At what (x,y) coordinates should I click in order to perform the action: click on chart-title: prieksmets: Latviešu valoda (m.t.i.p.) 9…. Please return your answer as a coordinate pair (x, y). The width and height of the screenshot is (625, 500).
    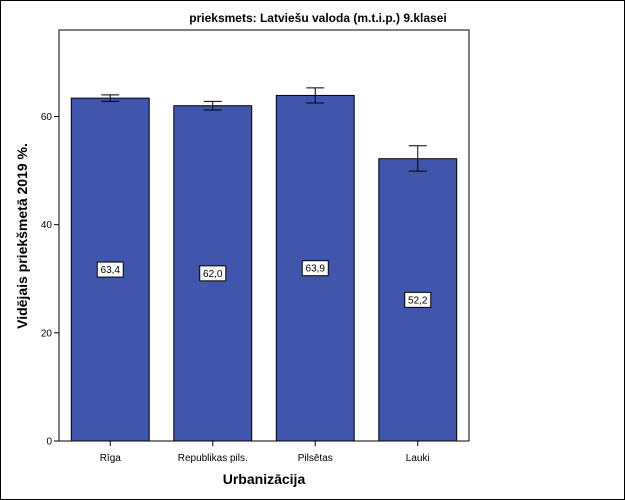
    Looking at the image, I should click on (317, 18).